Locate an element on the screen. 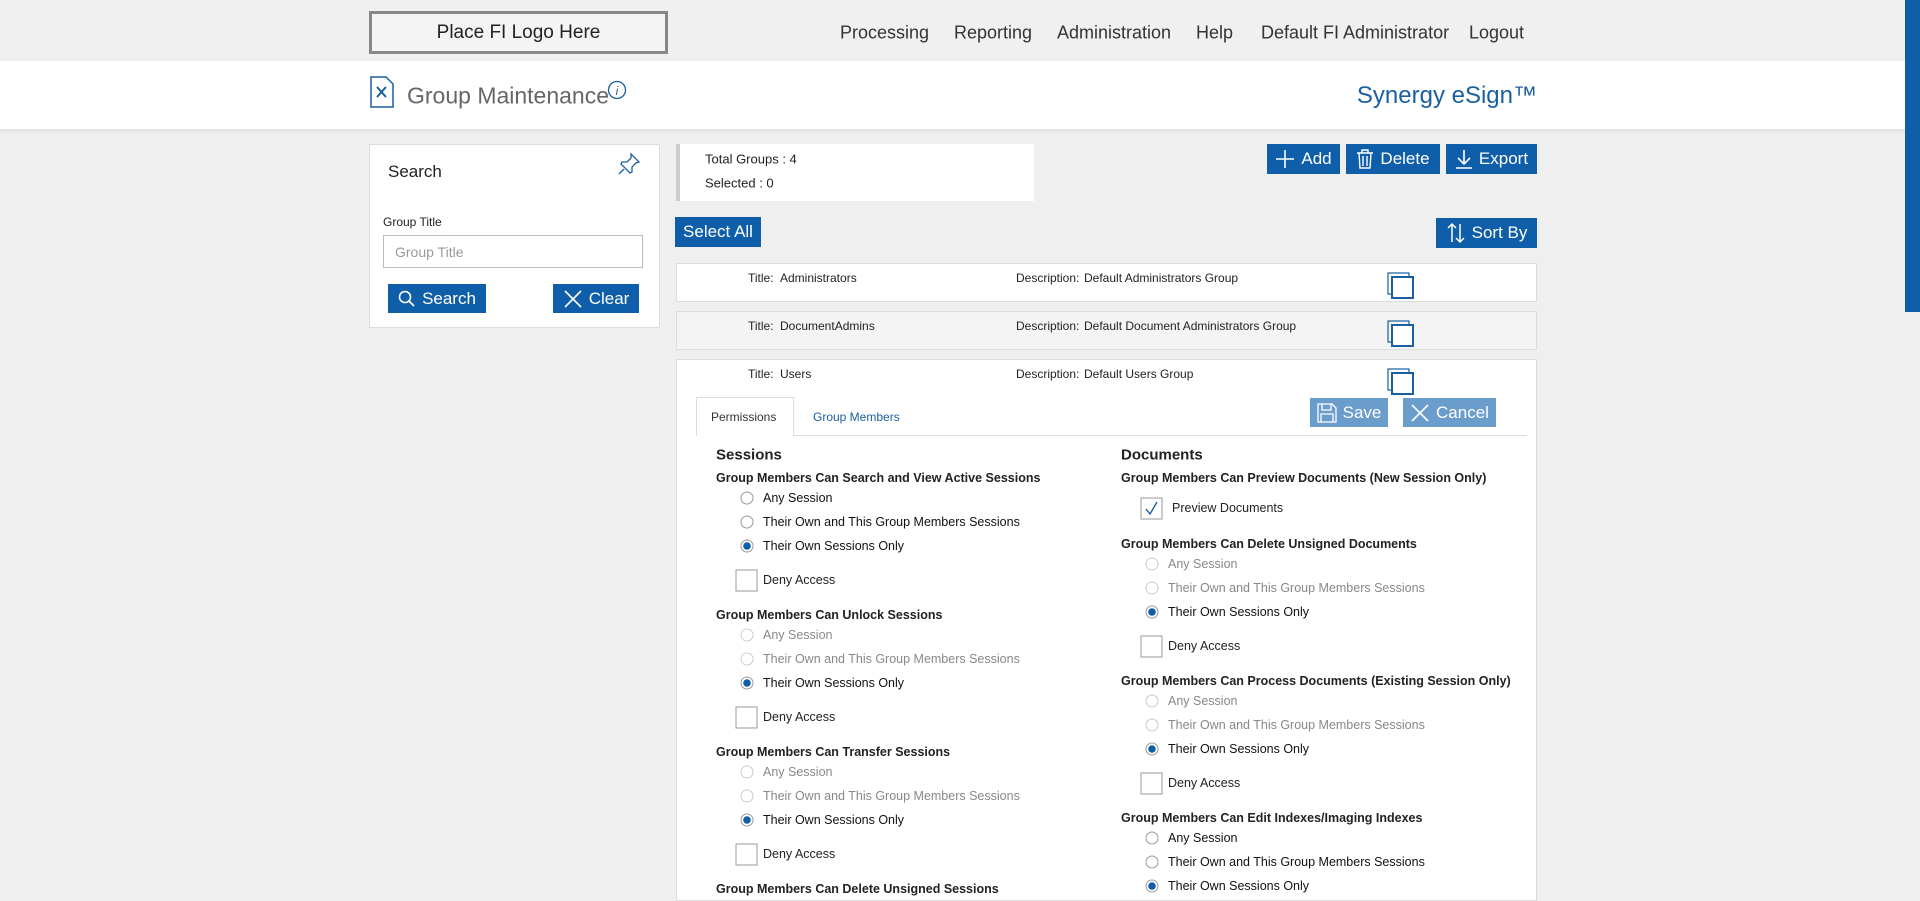 This screenshot has width=1920, height=901. scrollbar-thumb is located at coordinates (1912, 156).